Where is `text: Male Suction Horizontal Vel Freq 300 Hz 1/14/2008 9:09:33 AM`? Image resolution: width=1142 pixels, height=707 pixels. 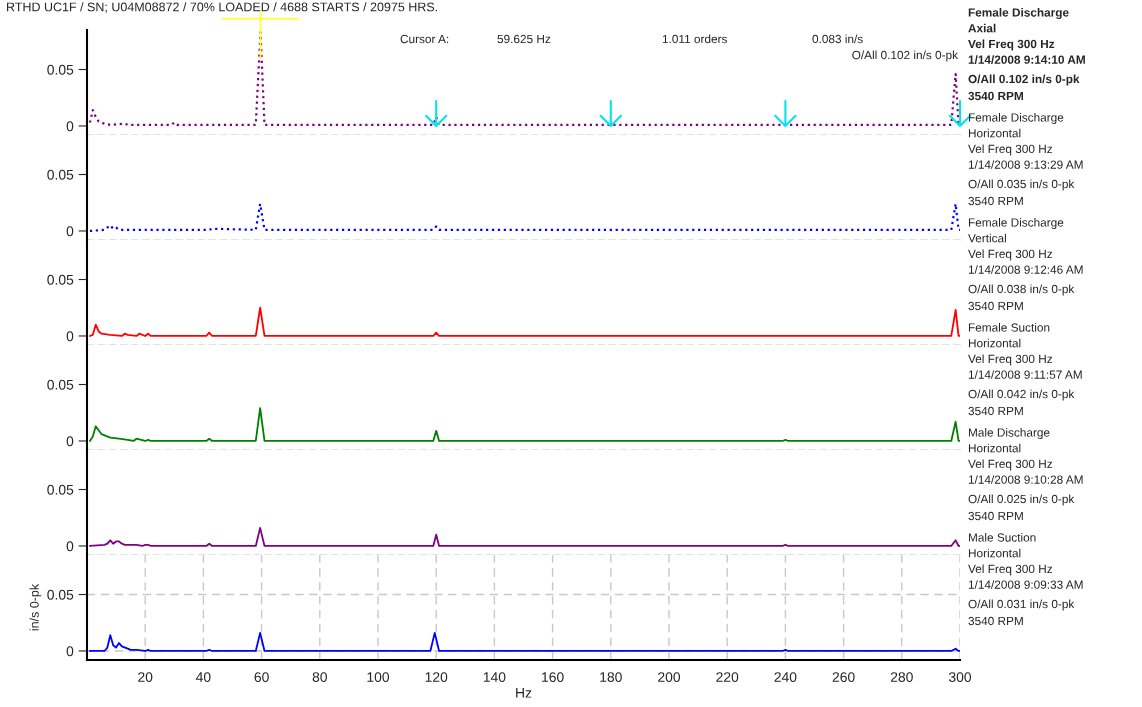
text: Male Suction Horizontal Vel Freq 300 Hz 1/14/2008 9:09:33 AM is located at coordinates (1025, 561).